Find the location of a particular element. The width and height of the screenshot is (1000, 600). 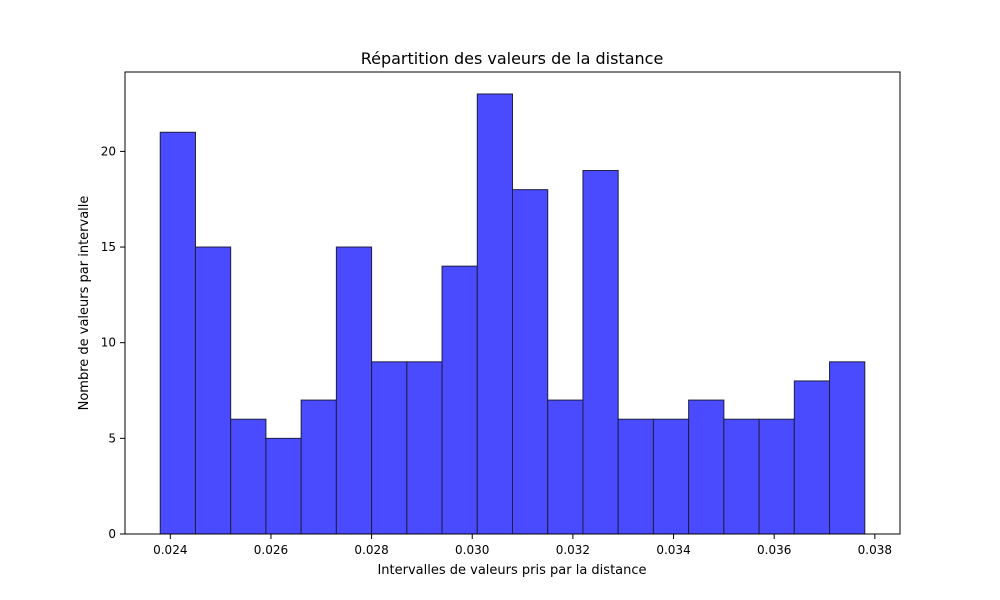

y-axis-ticks: 0 5 10 15 20 is located at coordinates (113, 342).